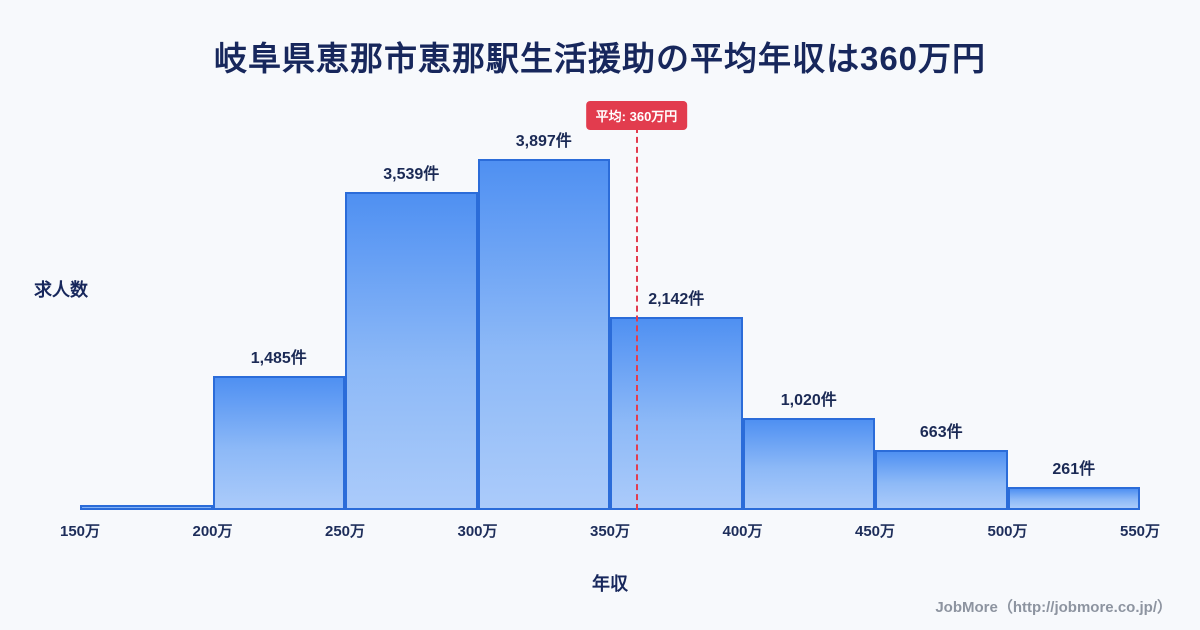  I want to click on x-tick-label: 200万, so click(212, 531).